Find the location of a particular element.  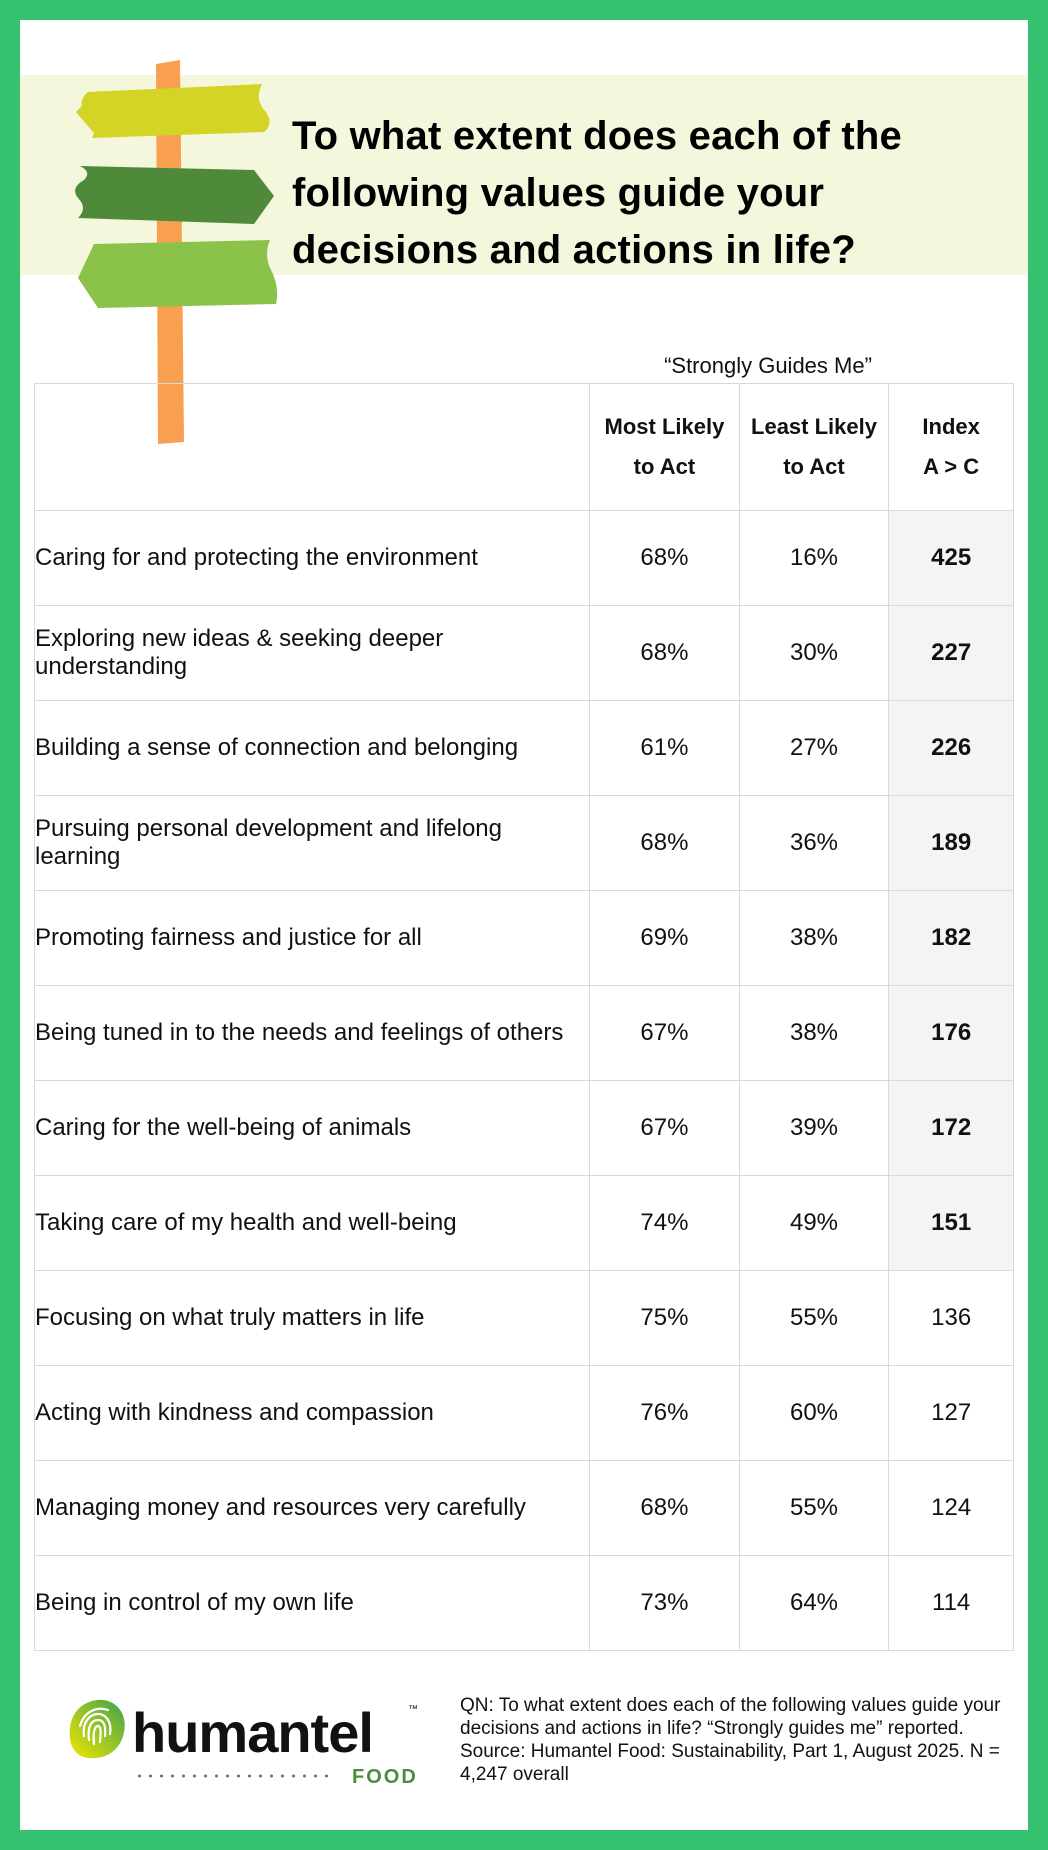

index-value: 136 is located at coordinates (951, 1318).